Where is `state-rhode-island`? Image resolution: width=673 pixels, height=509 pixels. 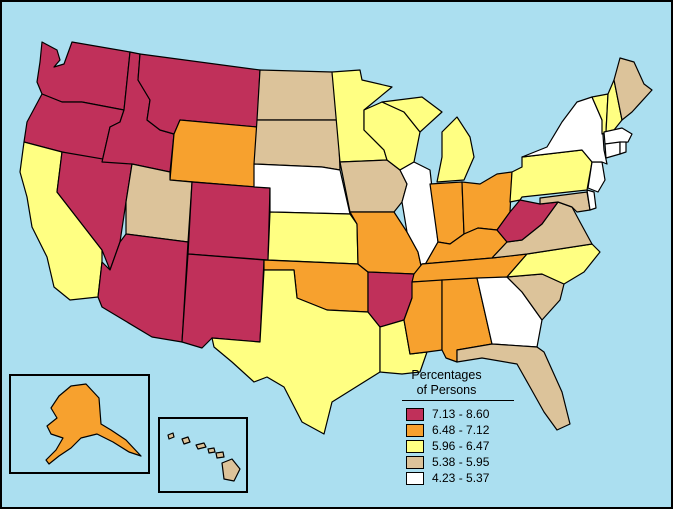
state-rhode-island is located at coordinates (623, 148).